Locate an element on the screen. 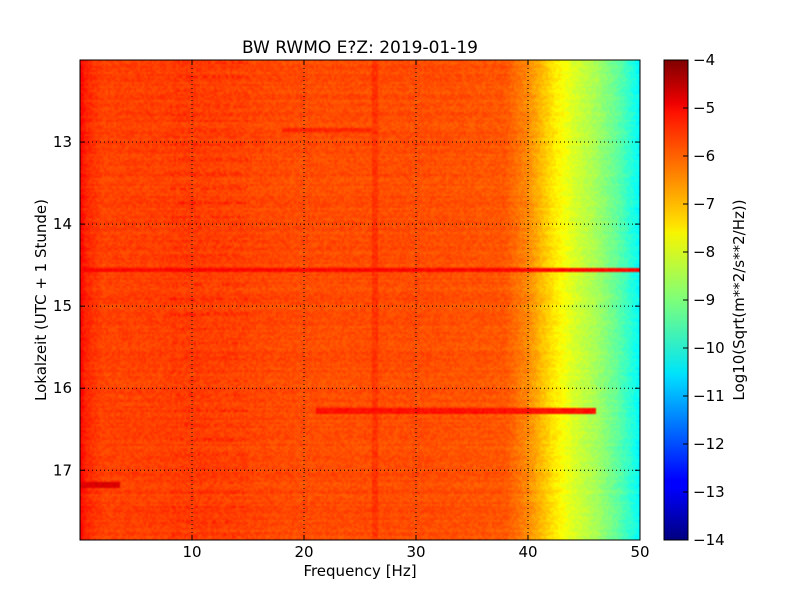 The width and height of the screenshot is (800, 600). colorbar-tick-label: −6 is located at coordinates (704, 156).